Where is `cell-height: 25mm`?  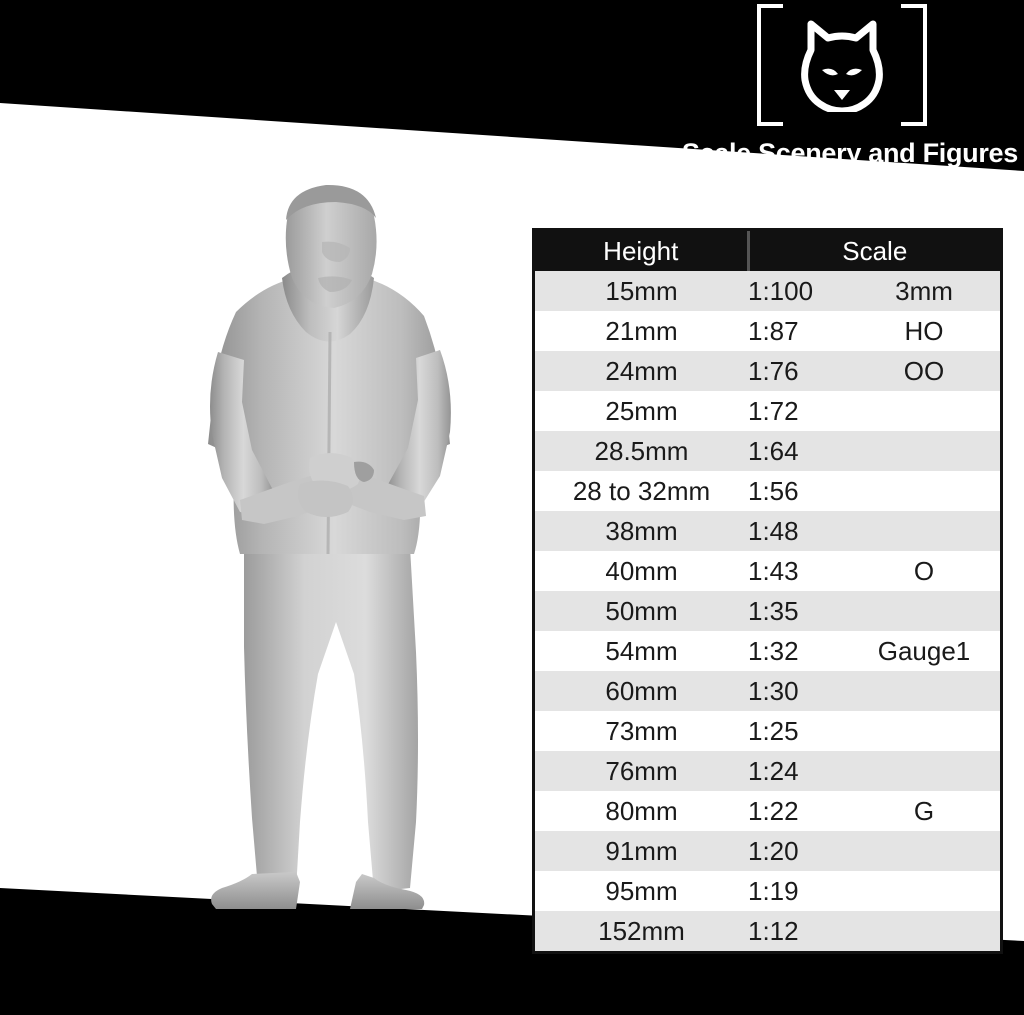
cell-height: 25mm is located at coordinates (641, 411).